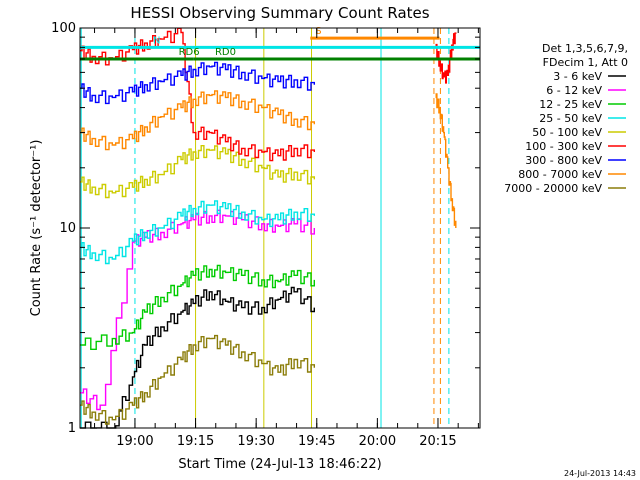 This screenshot has width=640, height=480. What do you see at coordinates (585, 48) in the screenshot?
I see `legend-header: Det 1,3,5,6,7,9,` at bounding box center [585, 48].